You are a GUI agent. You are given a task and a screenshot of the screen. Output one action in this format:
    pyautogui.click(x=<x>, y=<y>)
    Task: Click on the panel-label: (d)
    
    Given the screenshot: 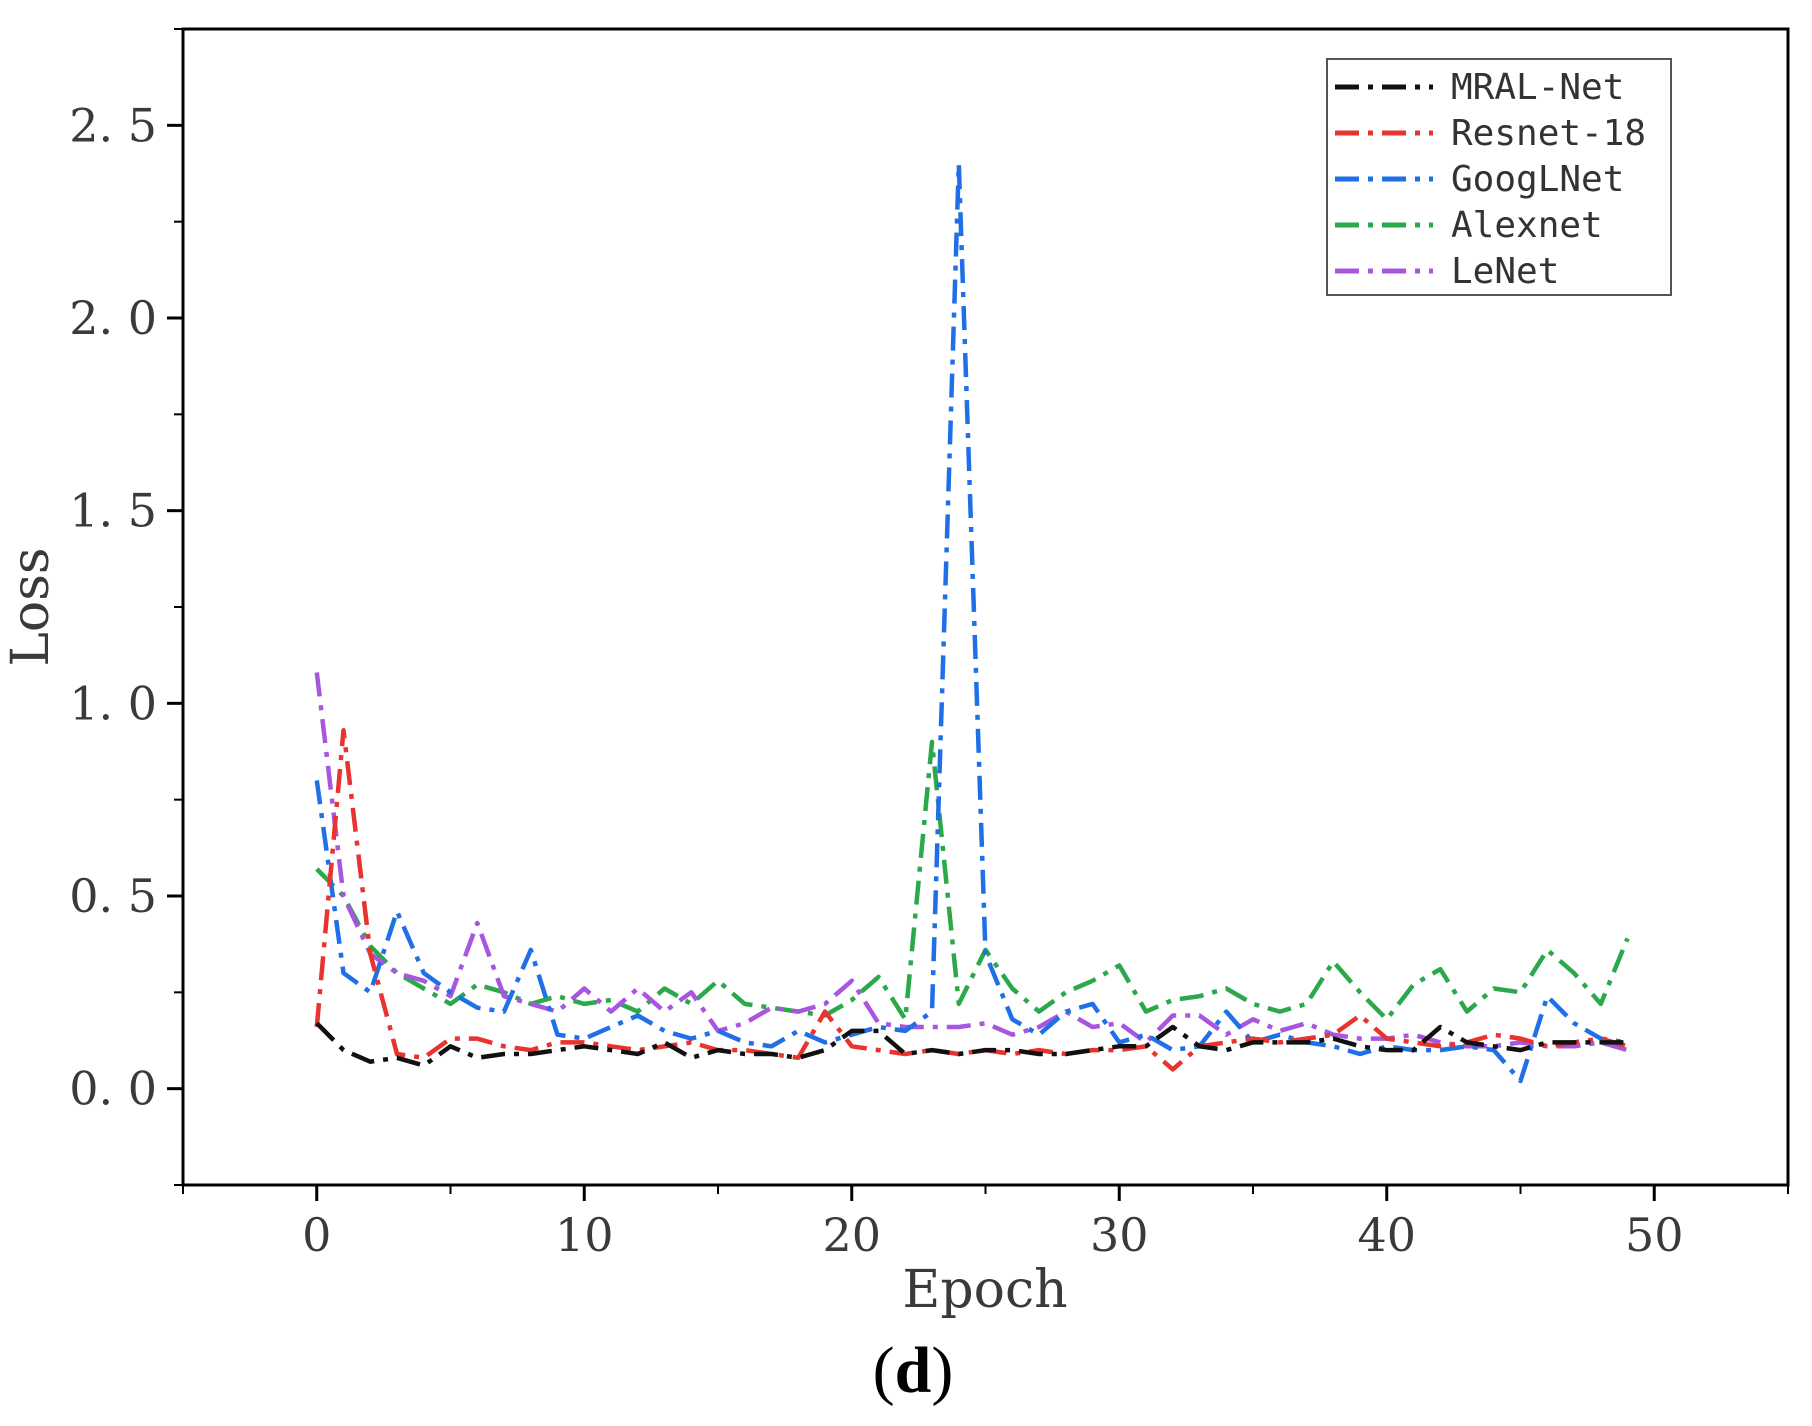 What is the action you would take?
    pyautogui.click(x=913, y=1370)
    